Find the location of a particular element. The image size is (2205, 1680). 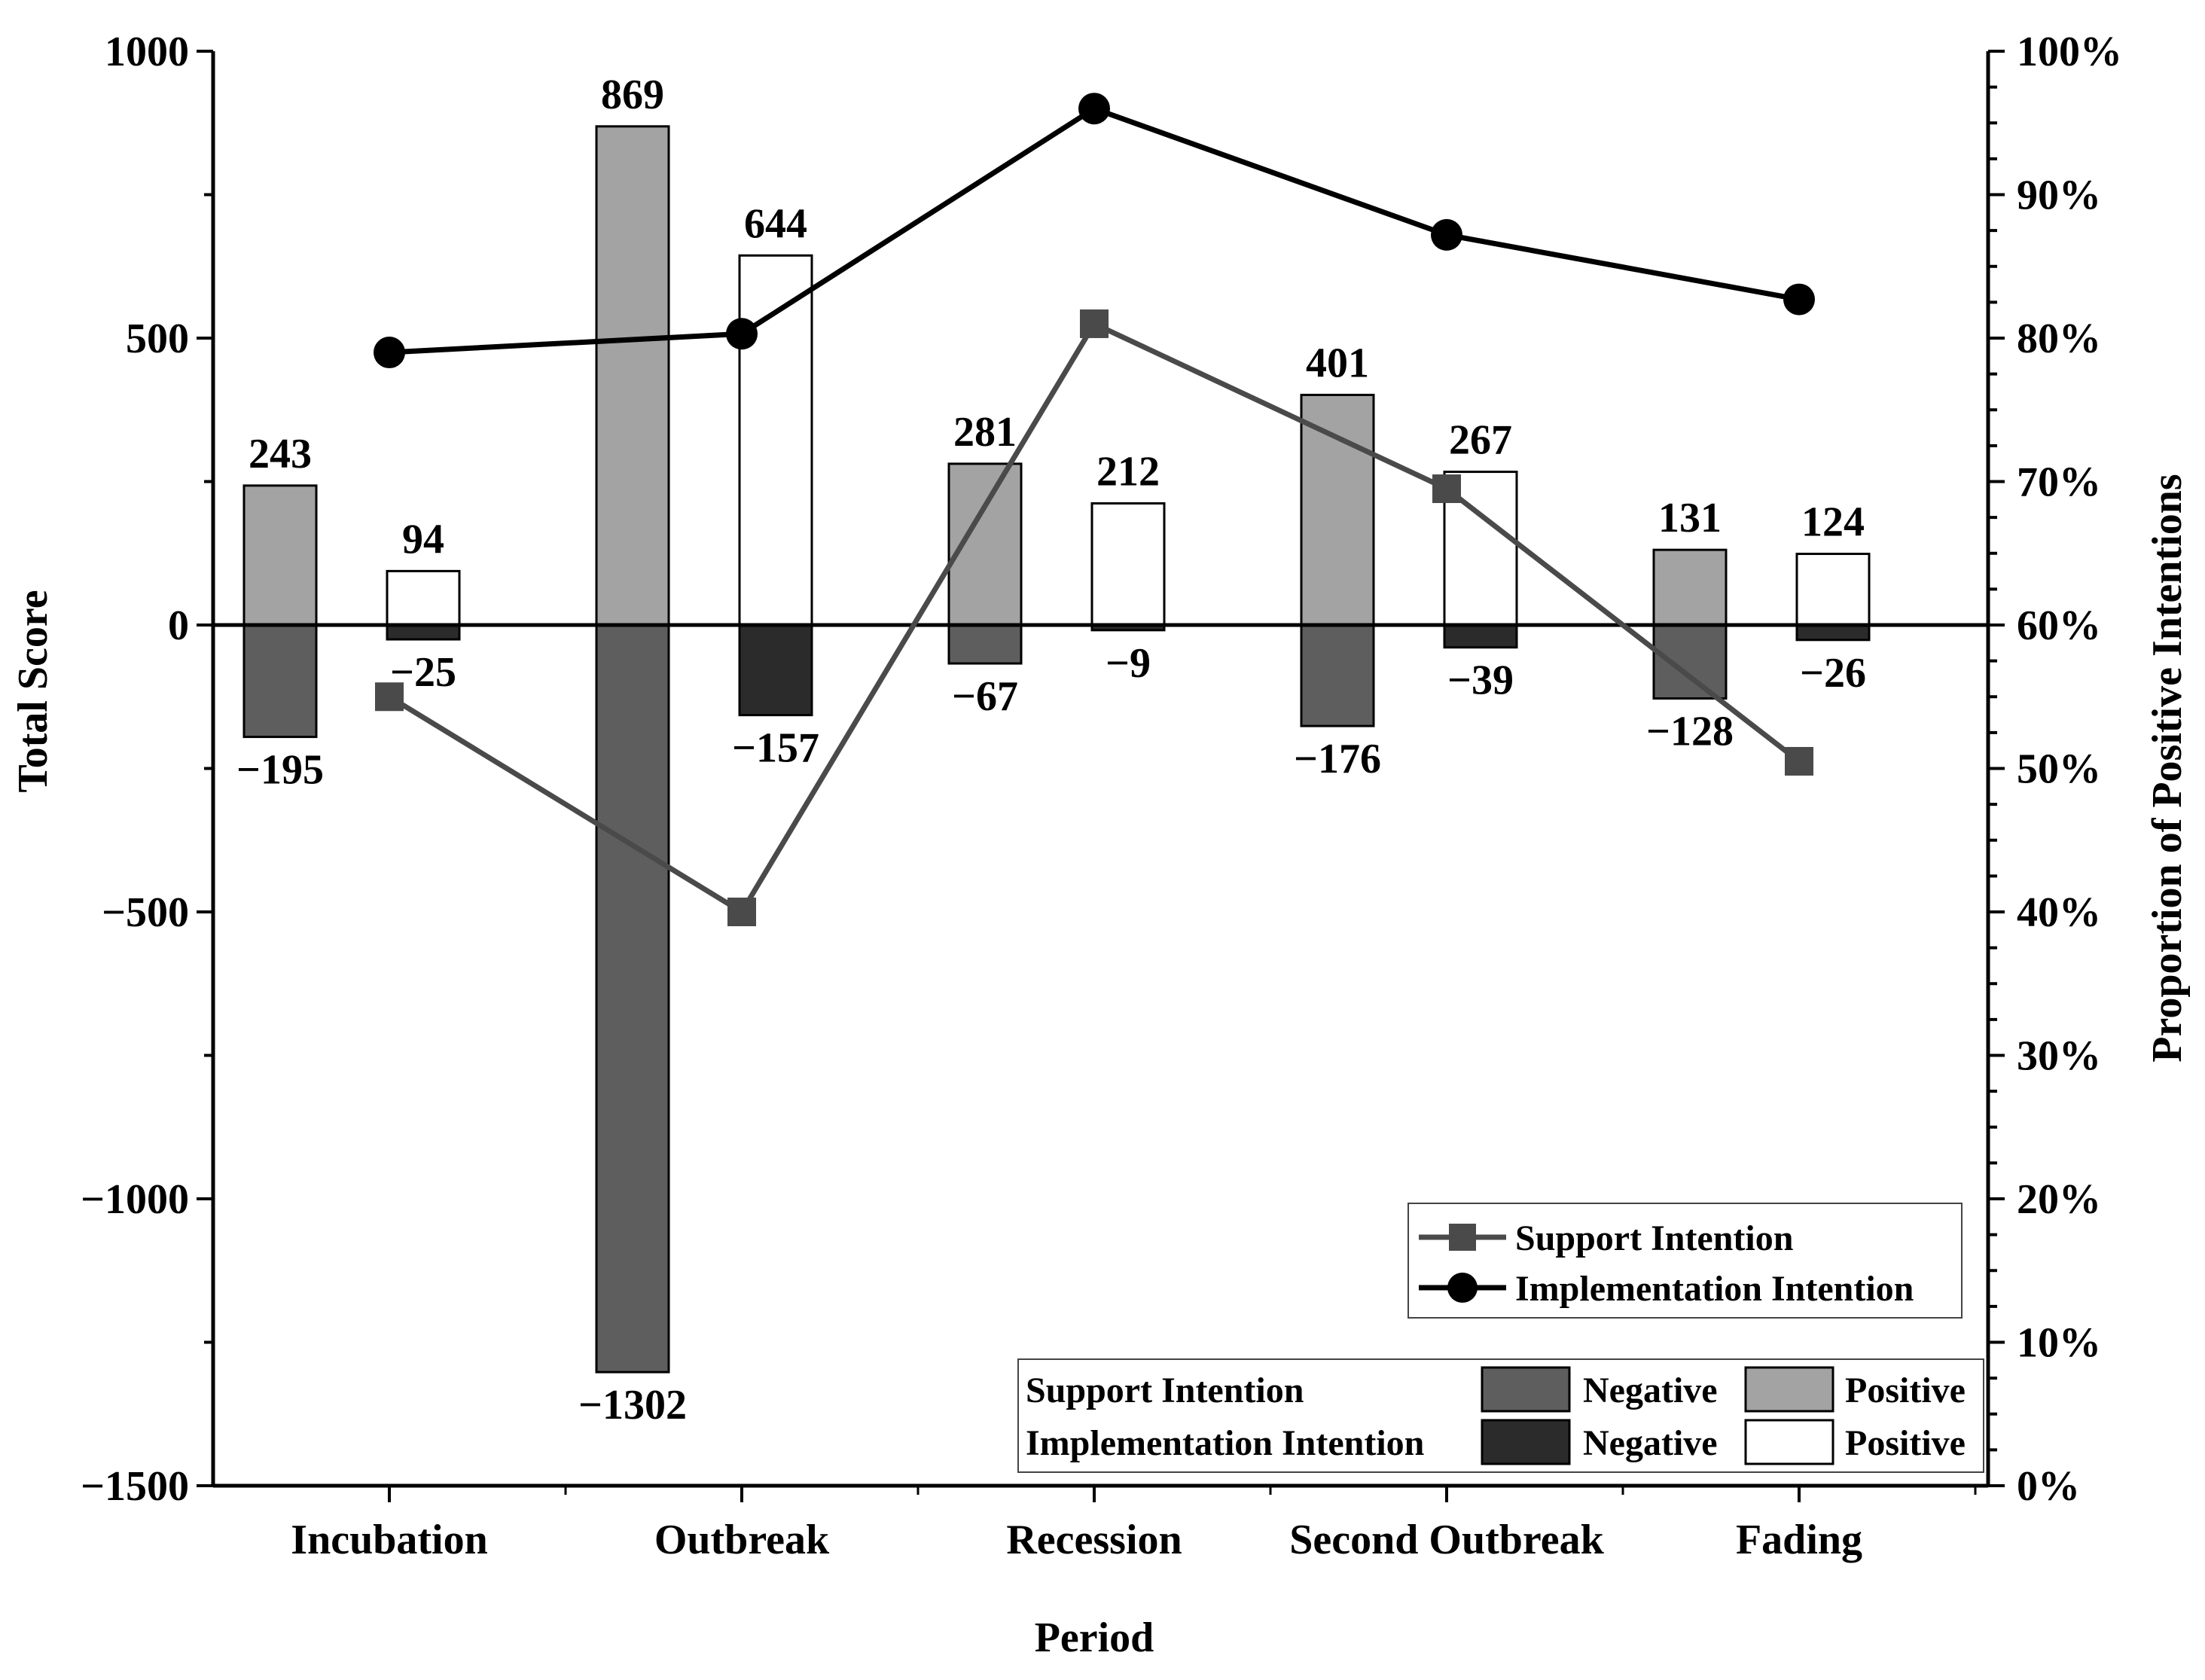

data-label-support-intention-positive: 281 is located at coordinates (985, 432).